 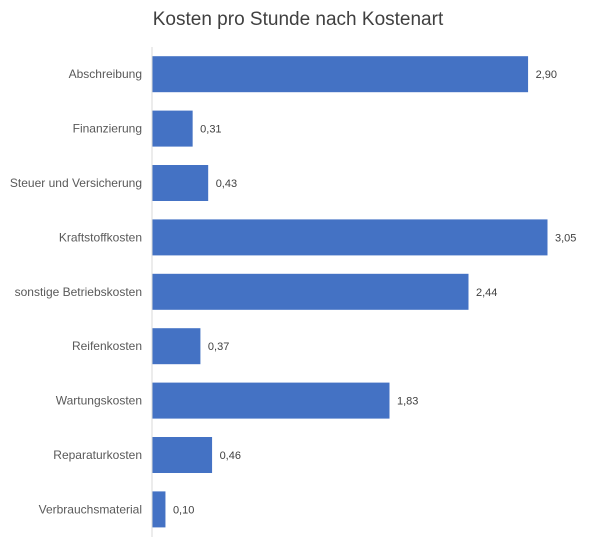 I want to click on category-tick-label: sonstige Betriebskosten, so click(x=78, y=292).